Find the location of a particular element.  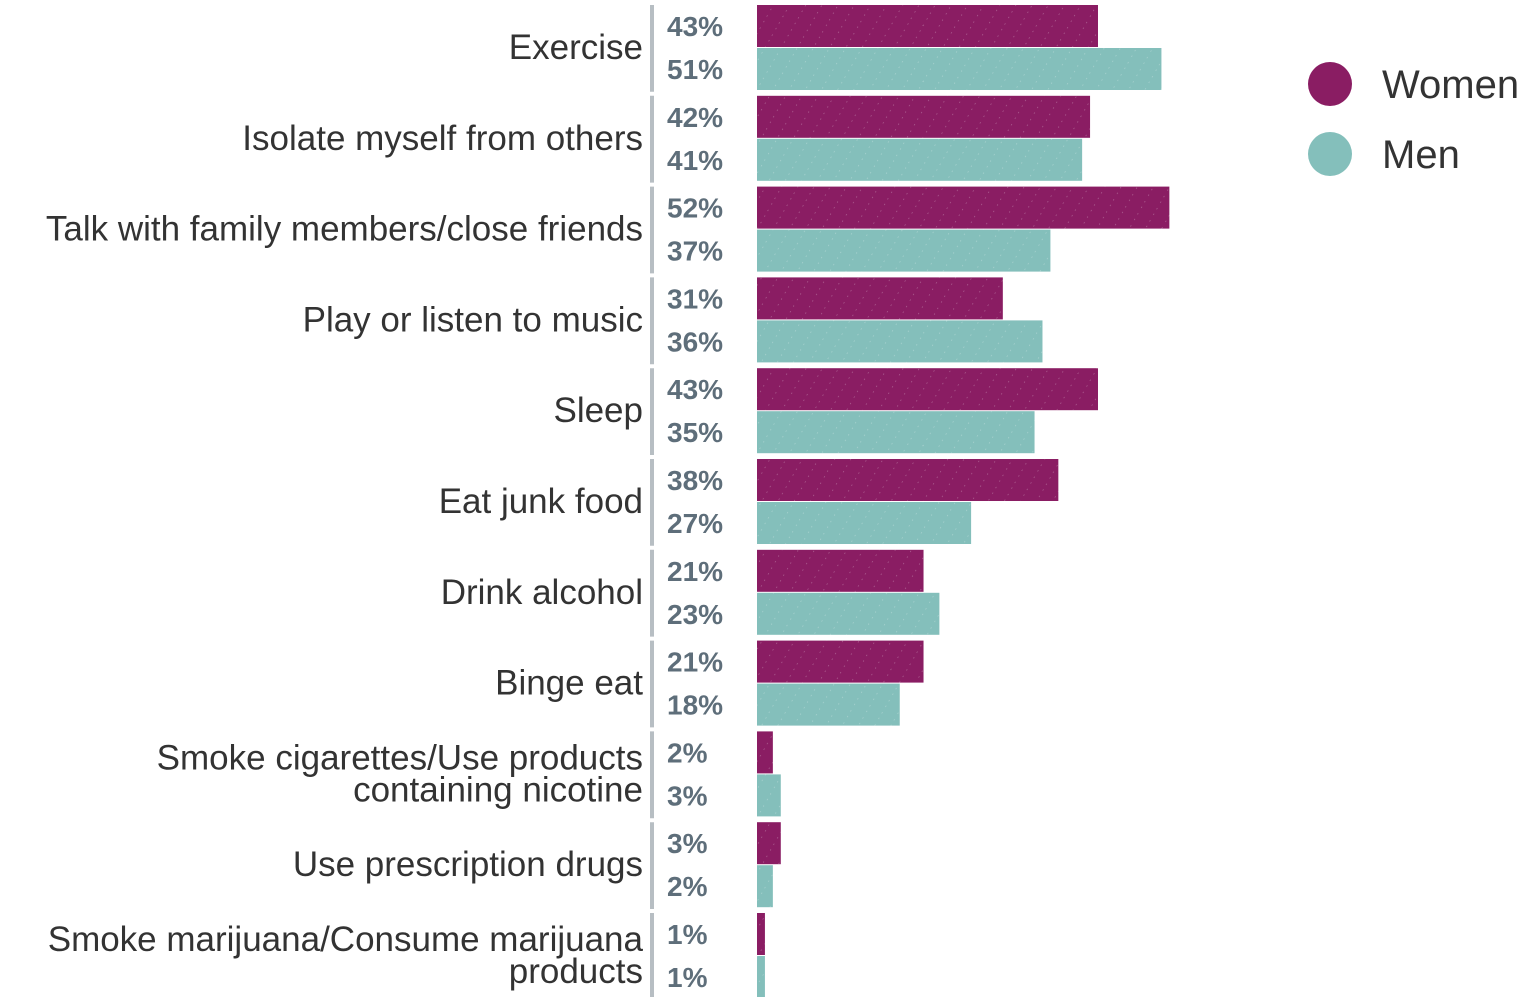

legend: Women Men is located at coordinates (1413, 119).